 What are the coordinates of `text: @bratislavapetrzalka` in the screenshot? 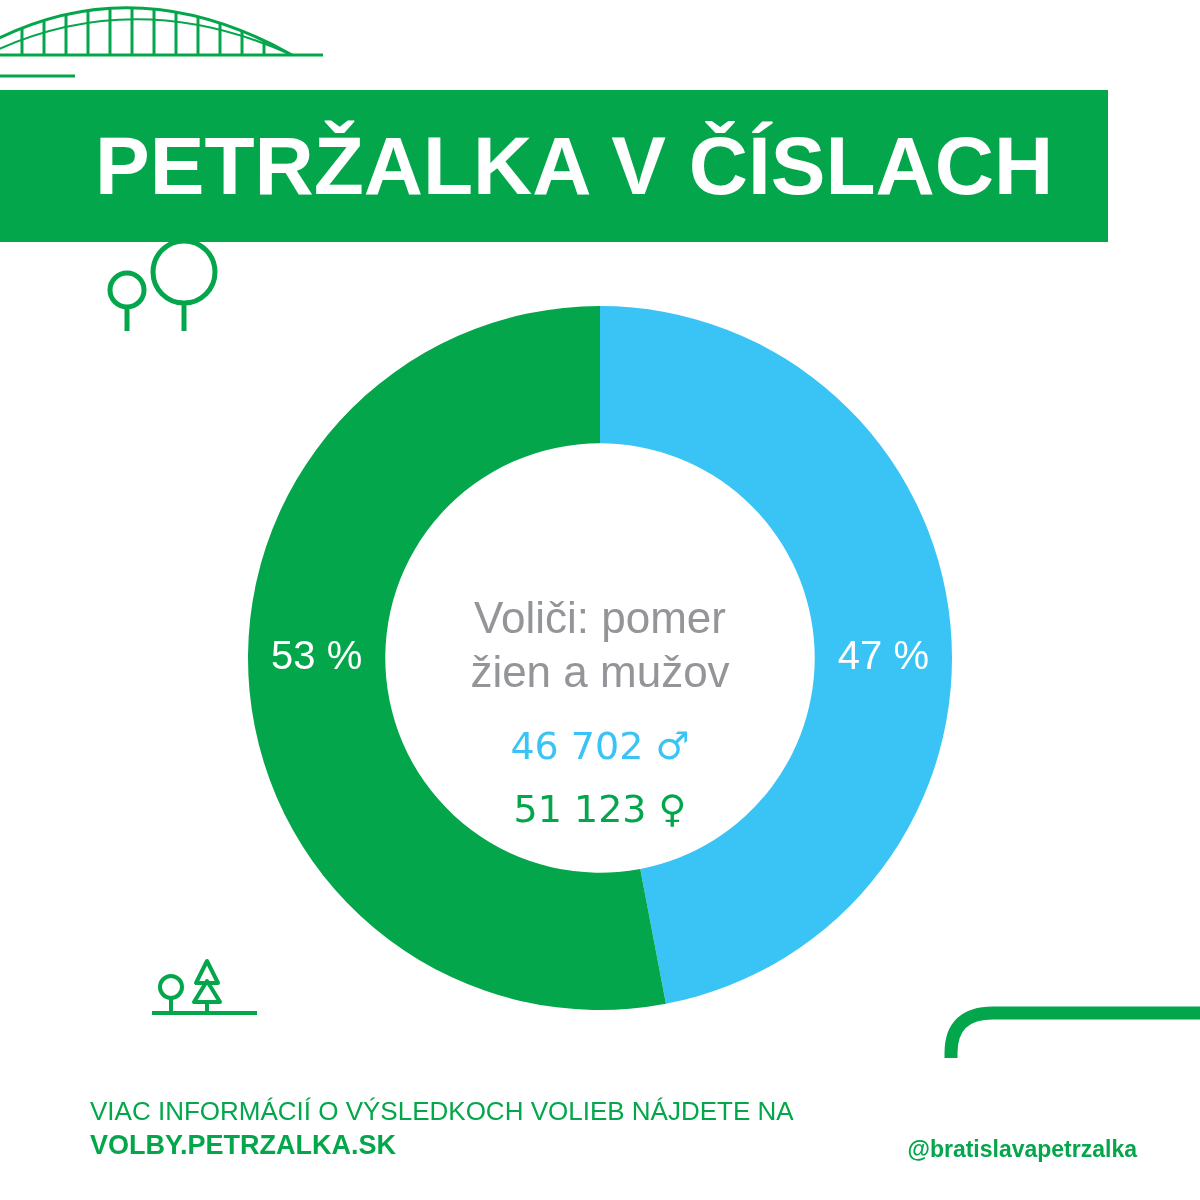 It's located at (1022, 1149).